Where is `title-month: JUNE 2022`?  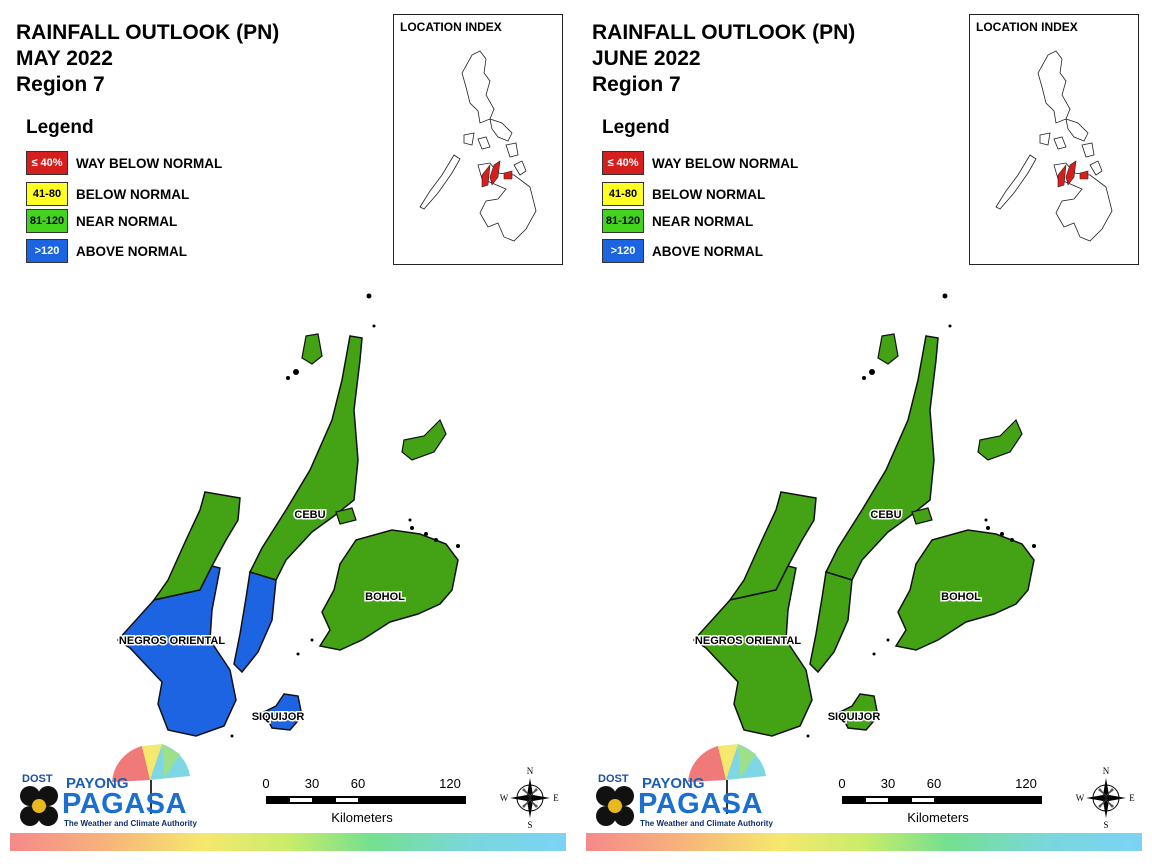 title-month: JUNE 2022 is located at coordinates (646, 58).